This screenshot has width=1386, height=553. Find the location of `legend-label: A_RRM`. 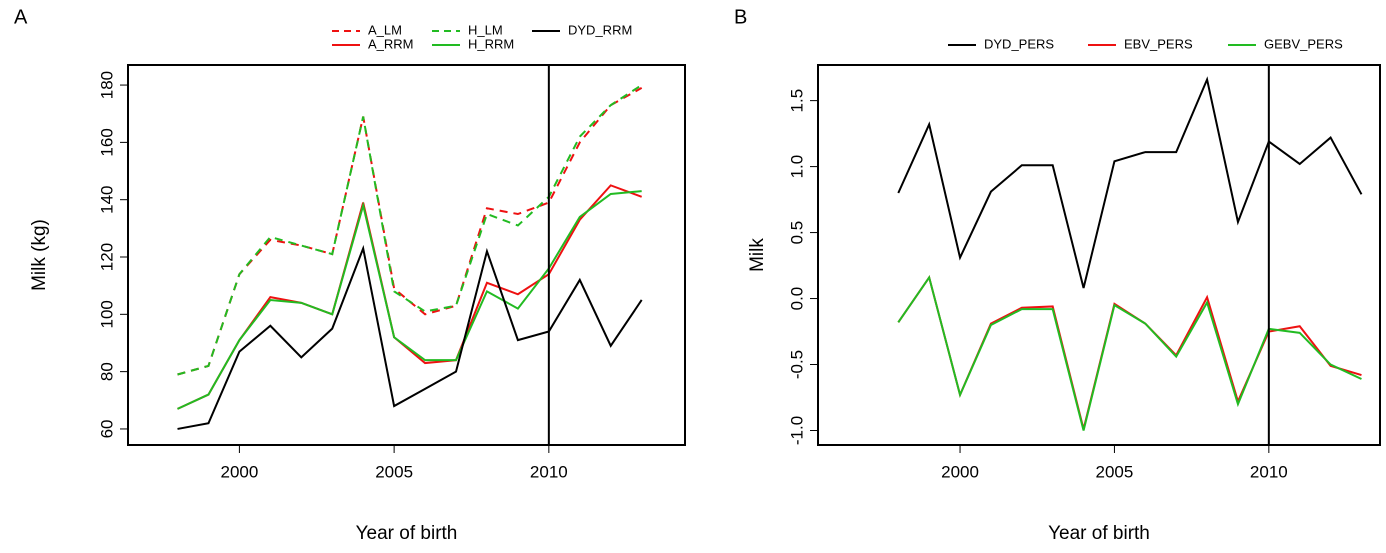

legend-label: A_RRM is located at coordinates (391, 43).